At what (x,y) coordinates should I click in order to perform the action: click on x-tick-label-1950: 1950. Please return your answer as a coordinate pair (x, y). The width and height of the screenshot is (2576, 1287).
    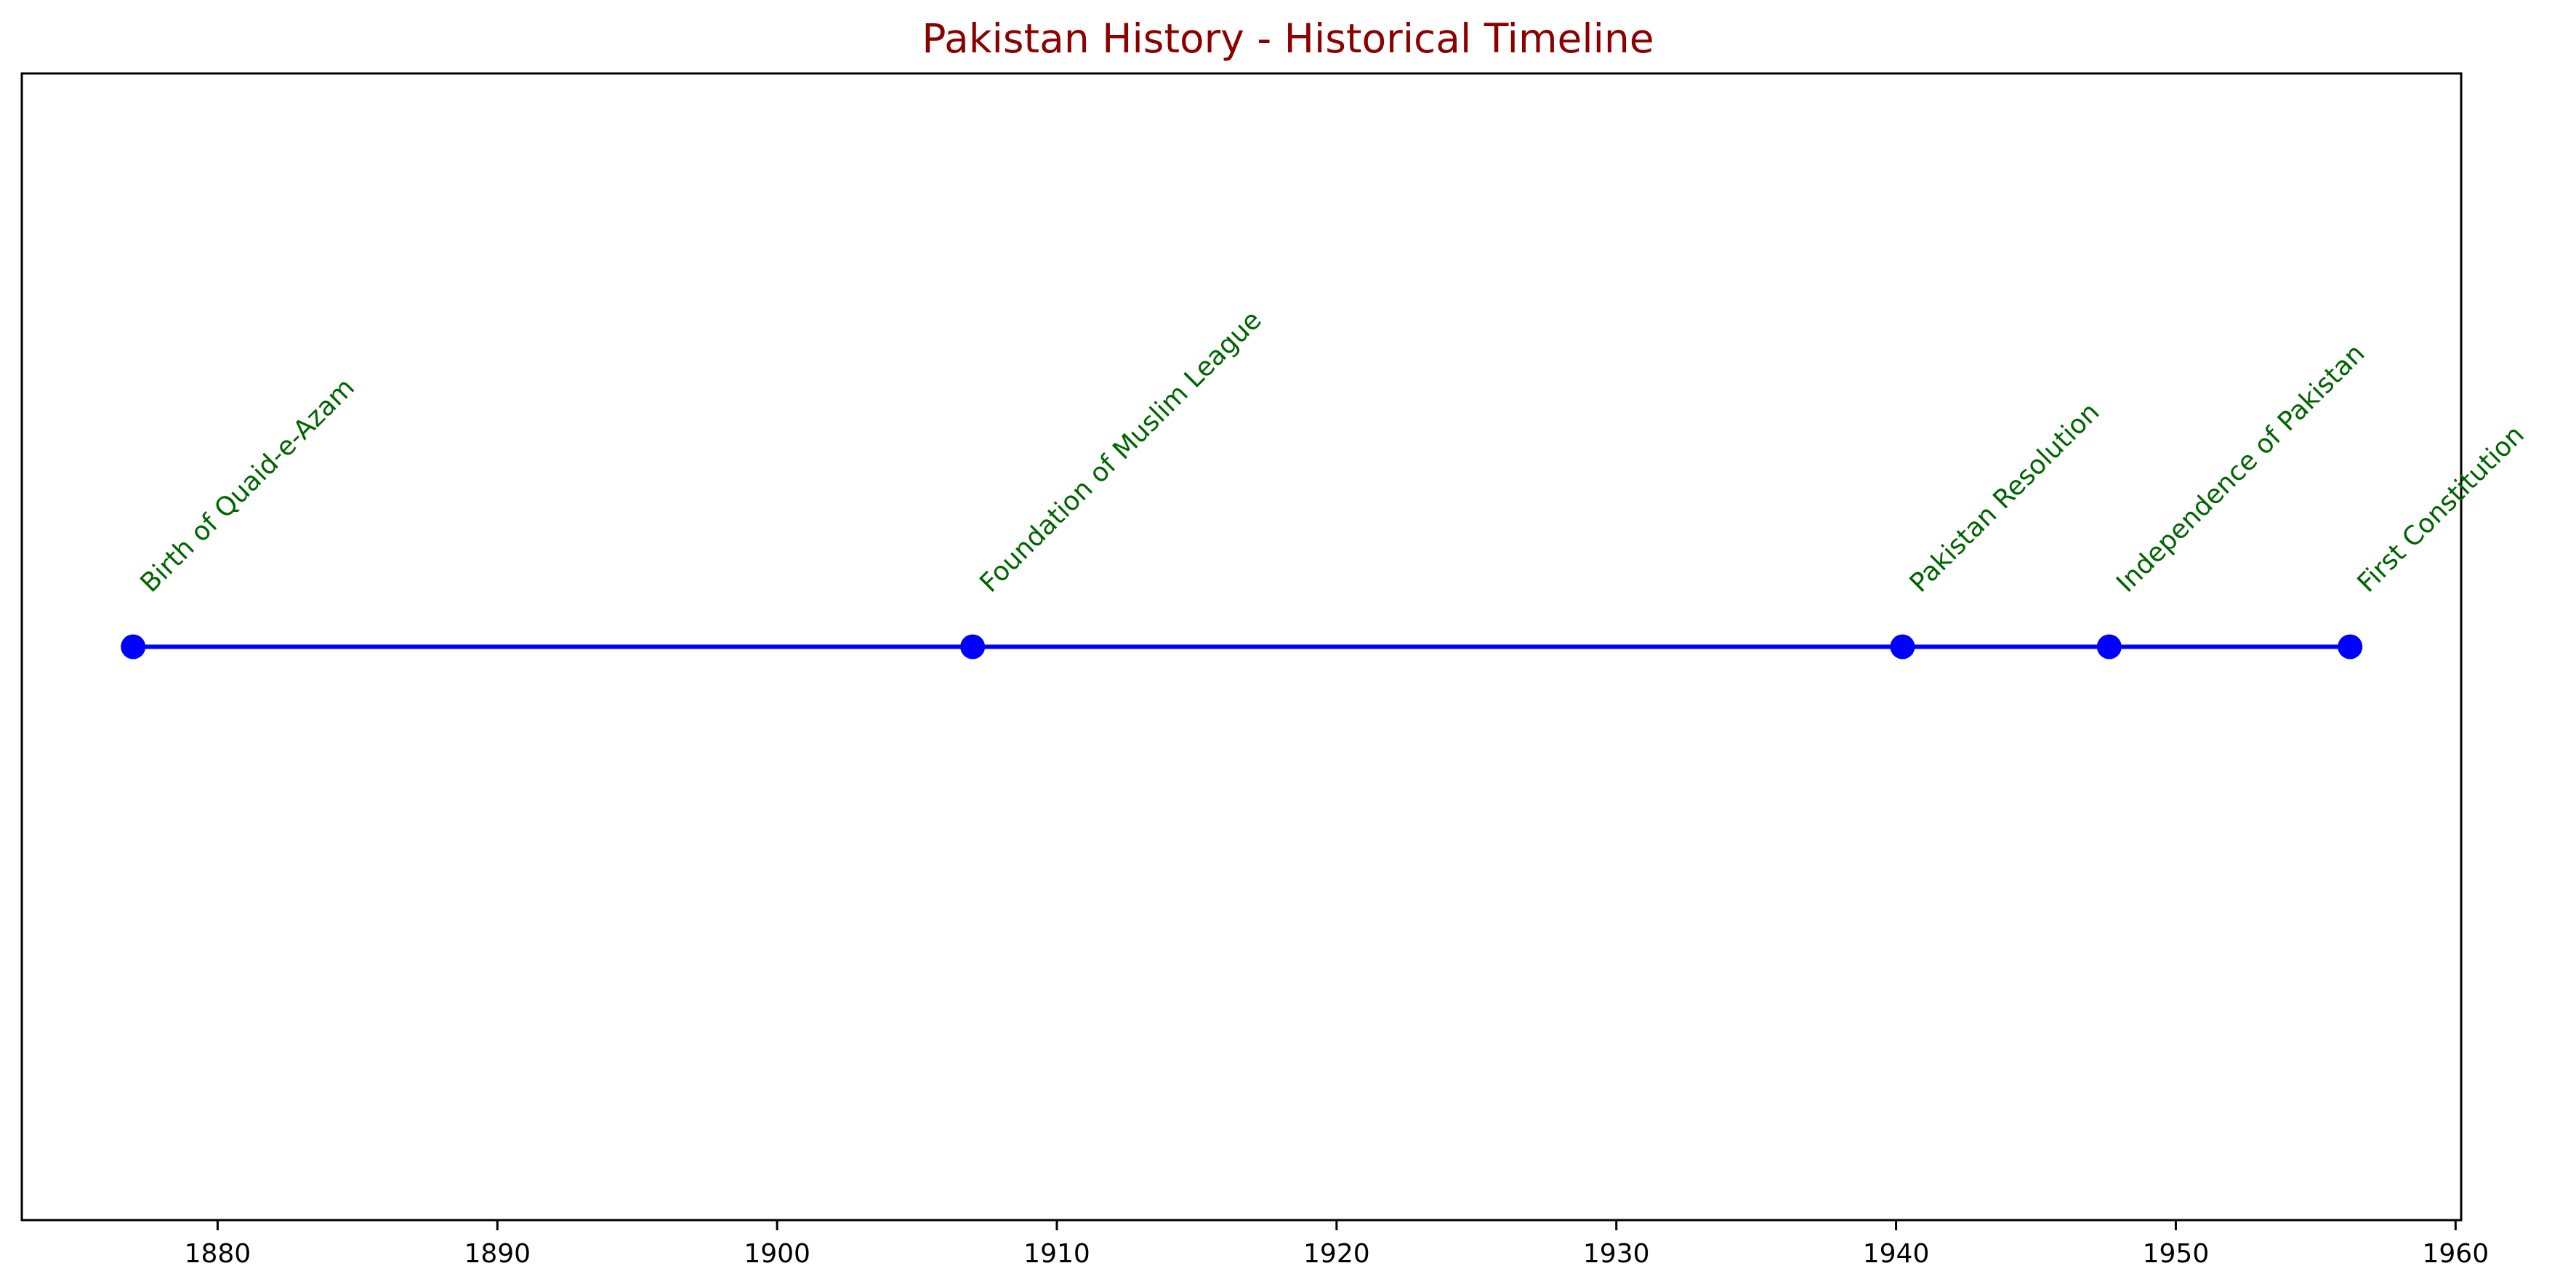
    Looking at the image, I should click on (2176, 1254).